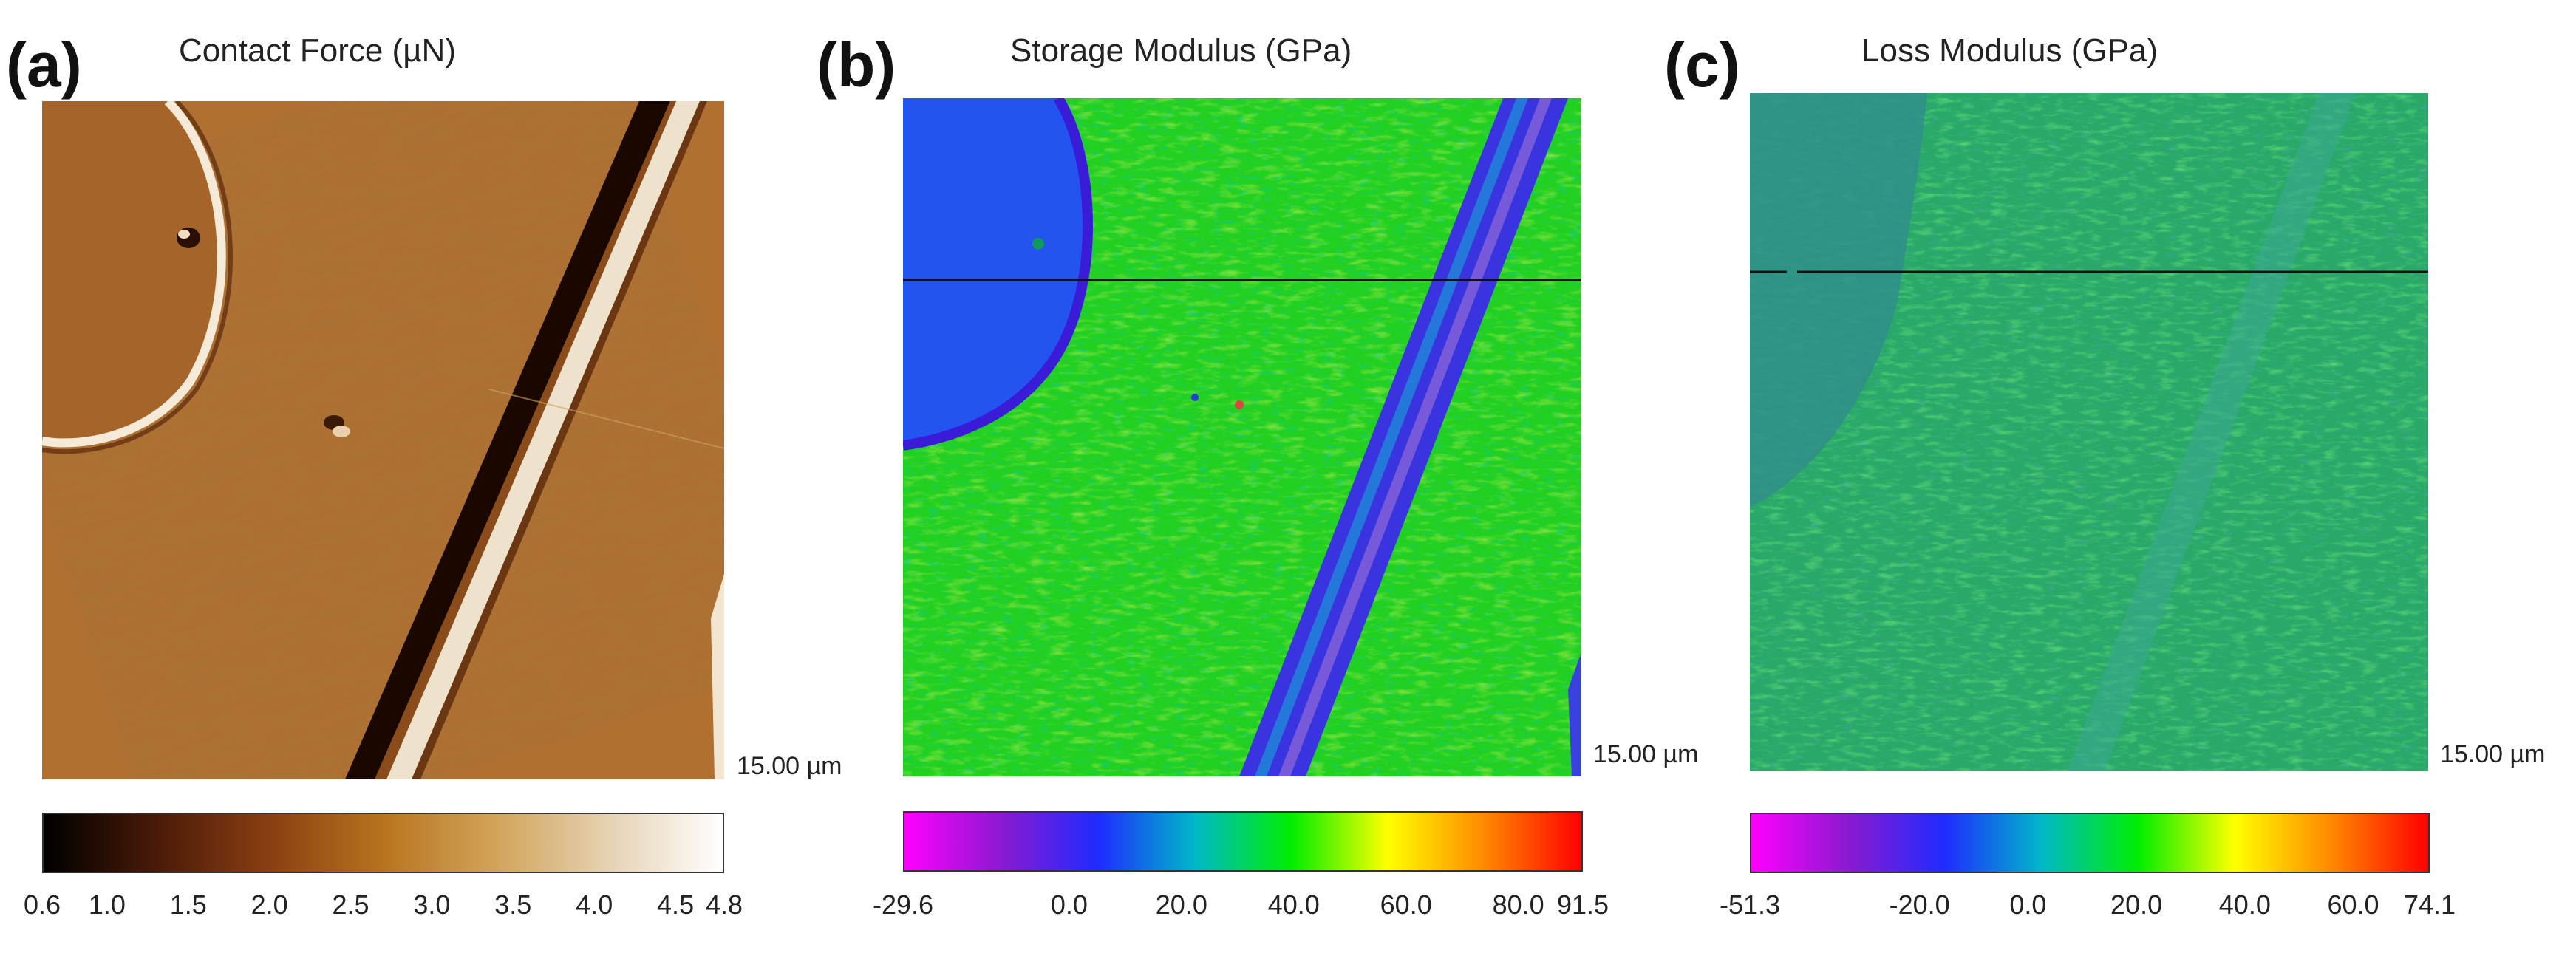 The image size is (2576, 953). What do you see at coordinates (2493, 754) in the screenshot?
I see `panel-c-scale-label: 15.00 µm` at bounding box center [2493, 754].